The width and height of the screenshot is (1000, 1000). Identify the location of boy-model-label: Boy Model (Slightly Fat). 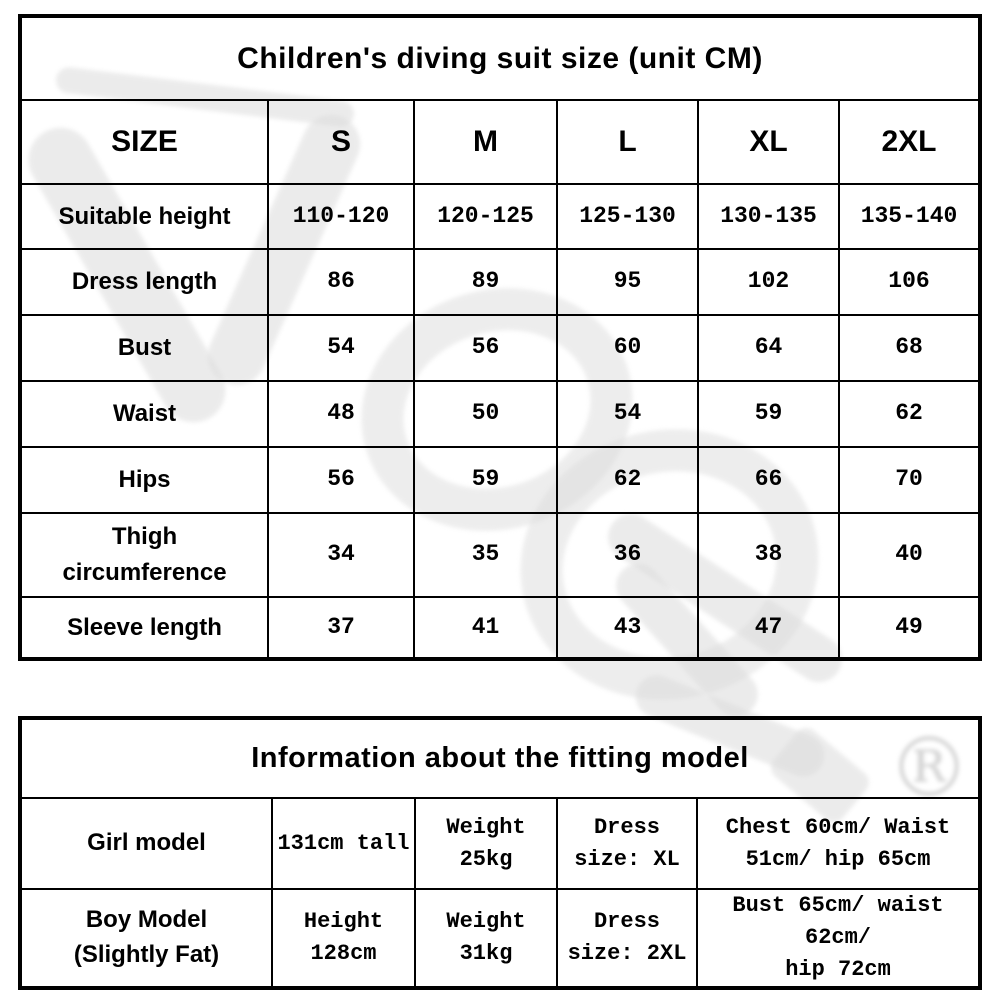
(146, 938).